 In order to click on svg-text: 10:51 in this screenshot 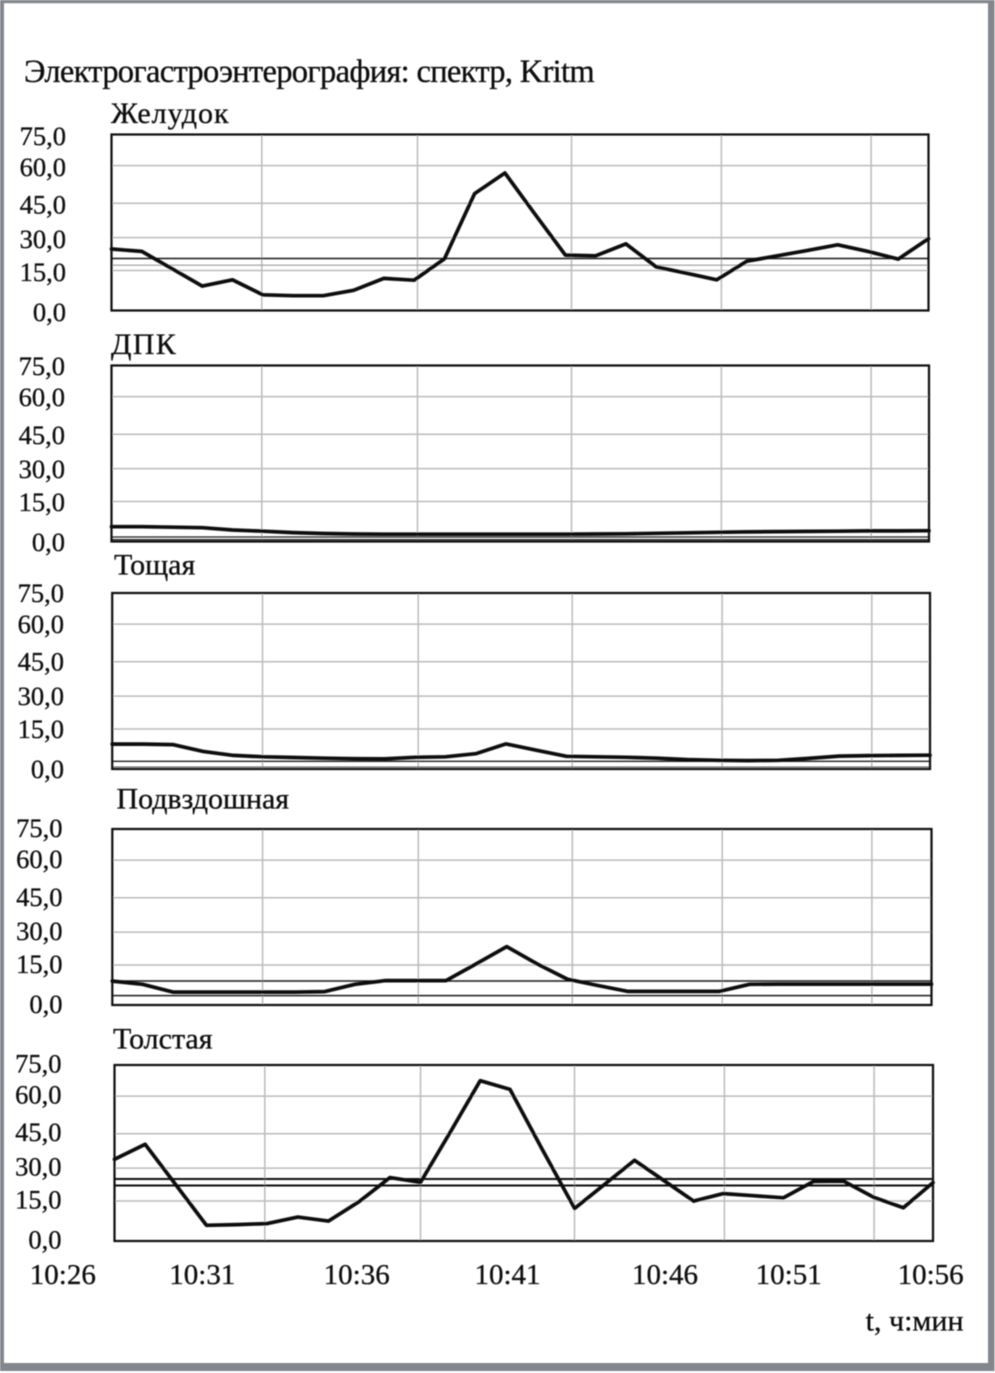, I will do `click(789, 1275)`.